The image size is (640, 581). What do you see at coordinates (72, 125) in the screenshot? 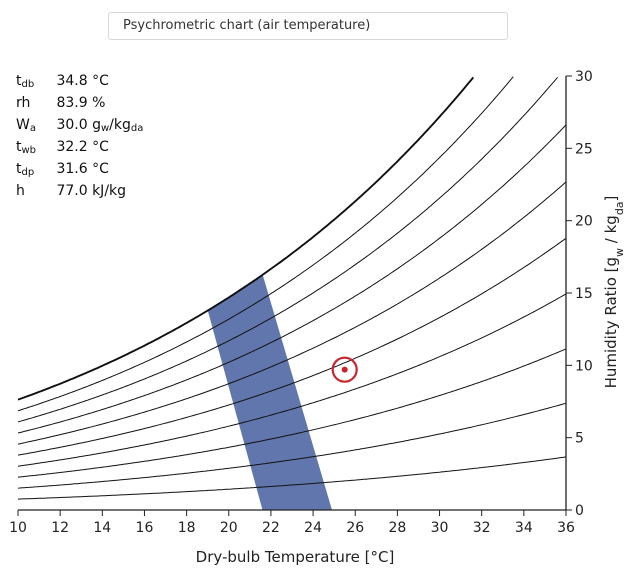
I see `readout-value: 30.0` at bounding box center [72, 125].